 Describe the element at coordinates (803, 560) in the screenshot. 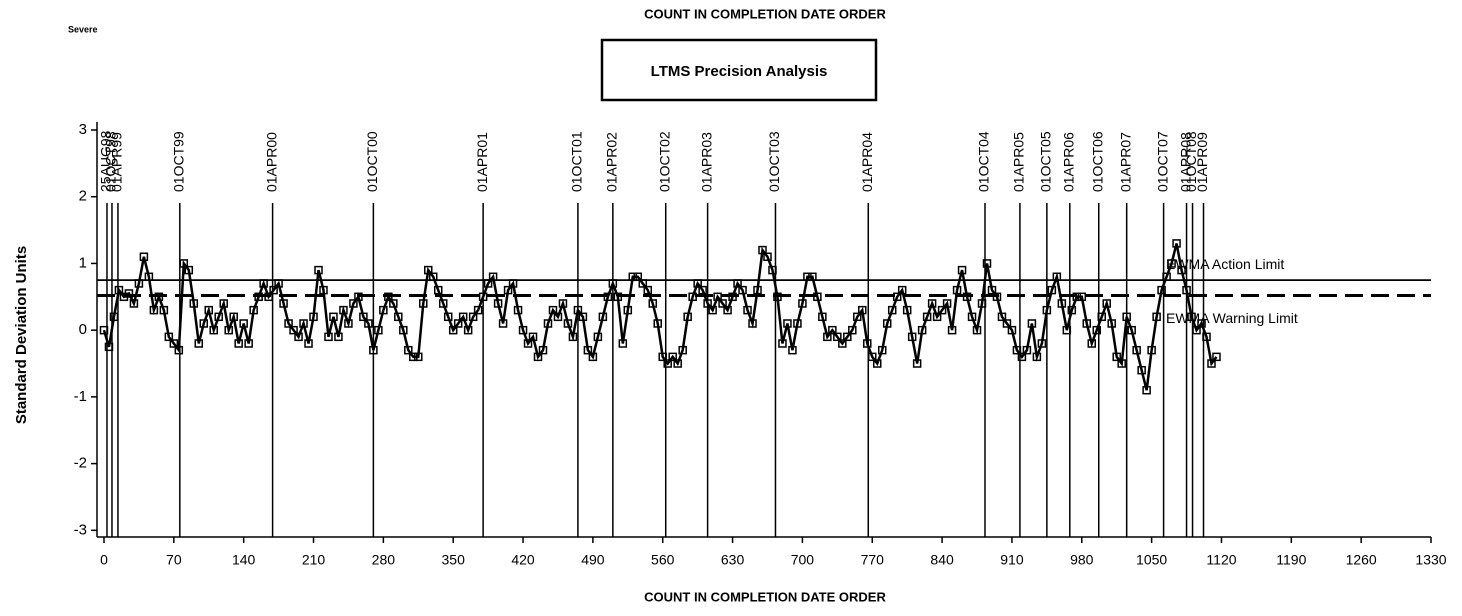

I see `x-tick-label: 700` at that location.